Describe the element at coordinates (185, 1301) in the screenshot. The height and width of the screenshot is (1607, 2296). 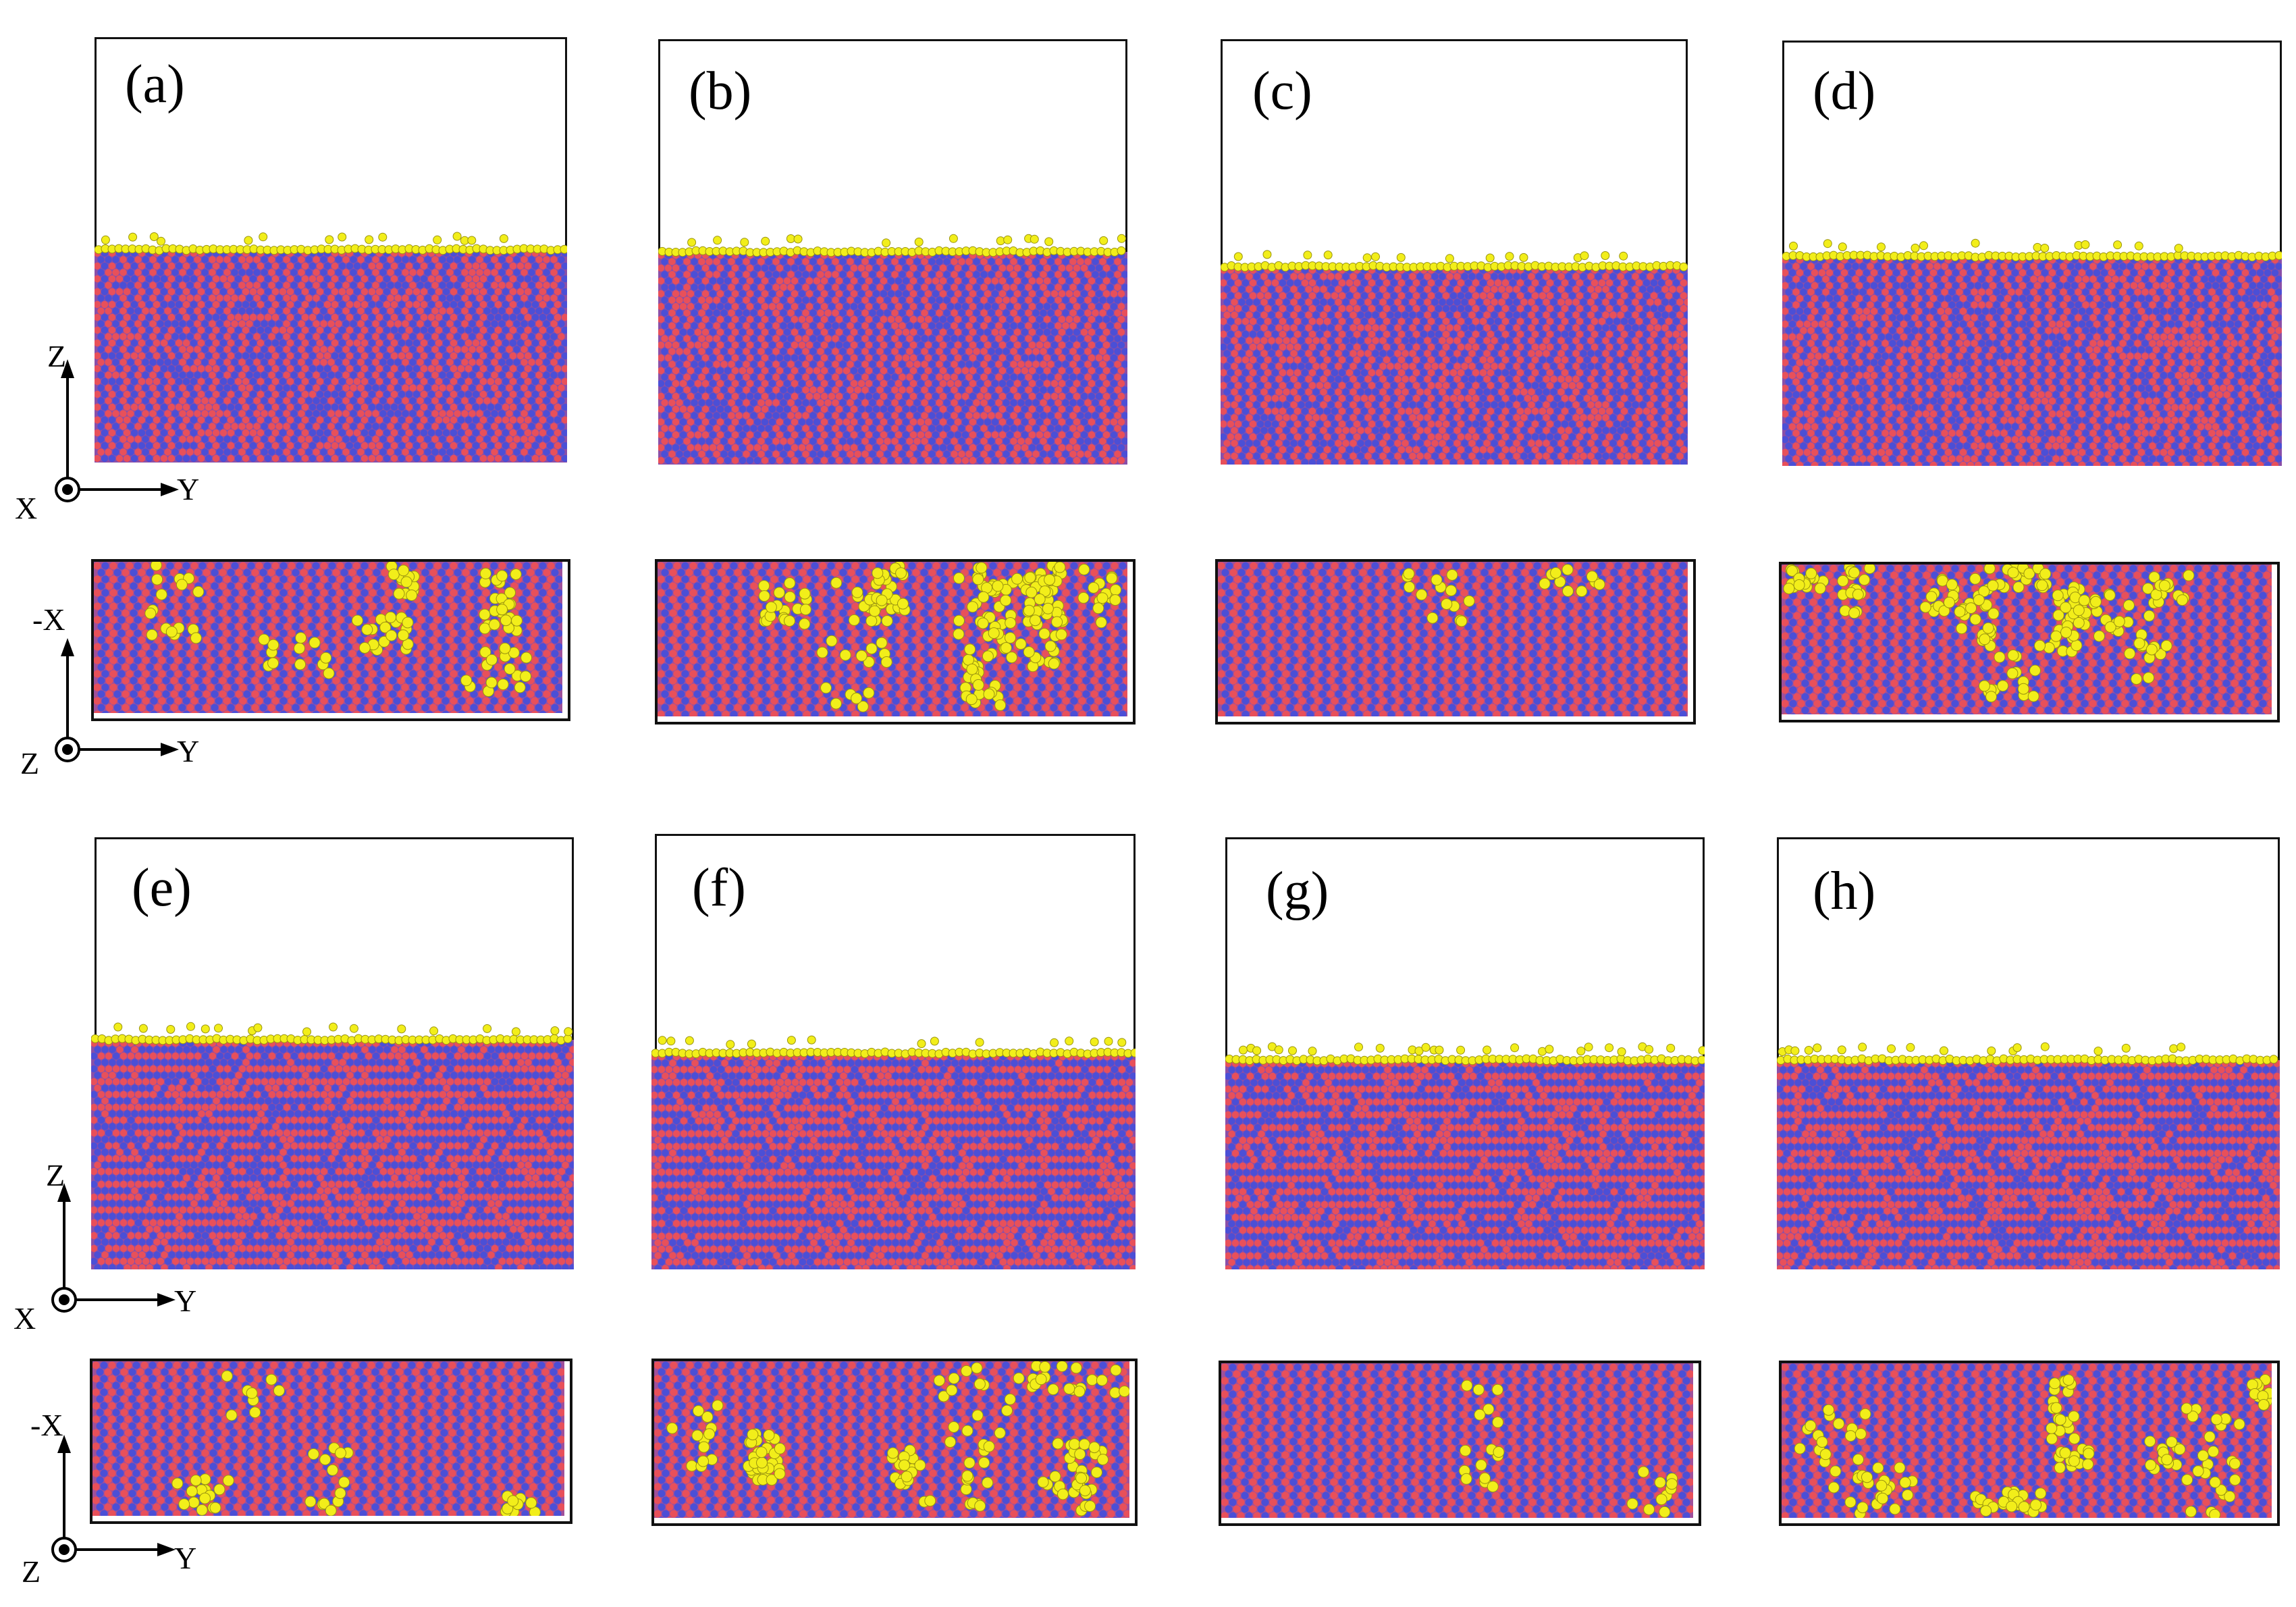
I see `axis-y-label-3: Y` at that location.